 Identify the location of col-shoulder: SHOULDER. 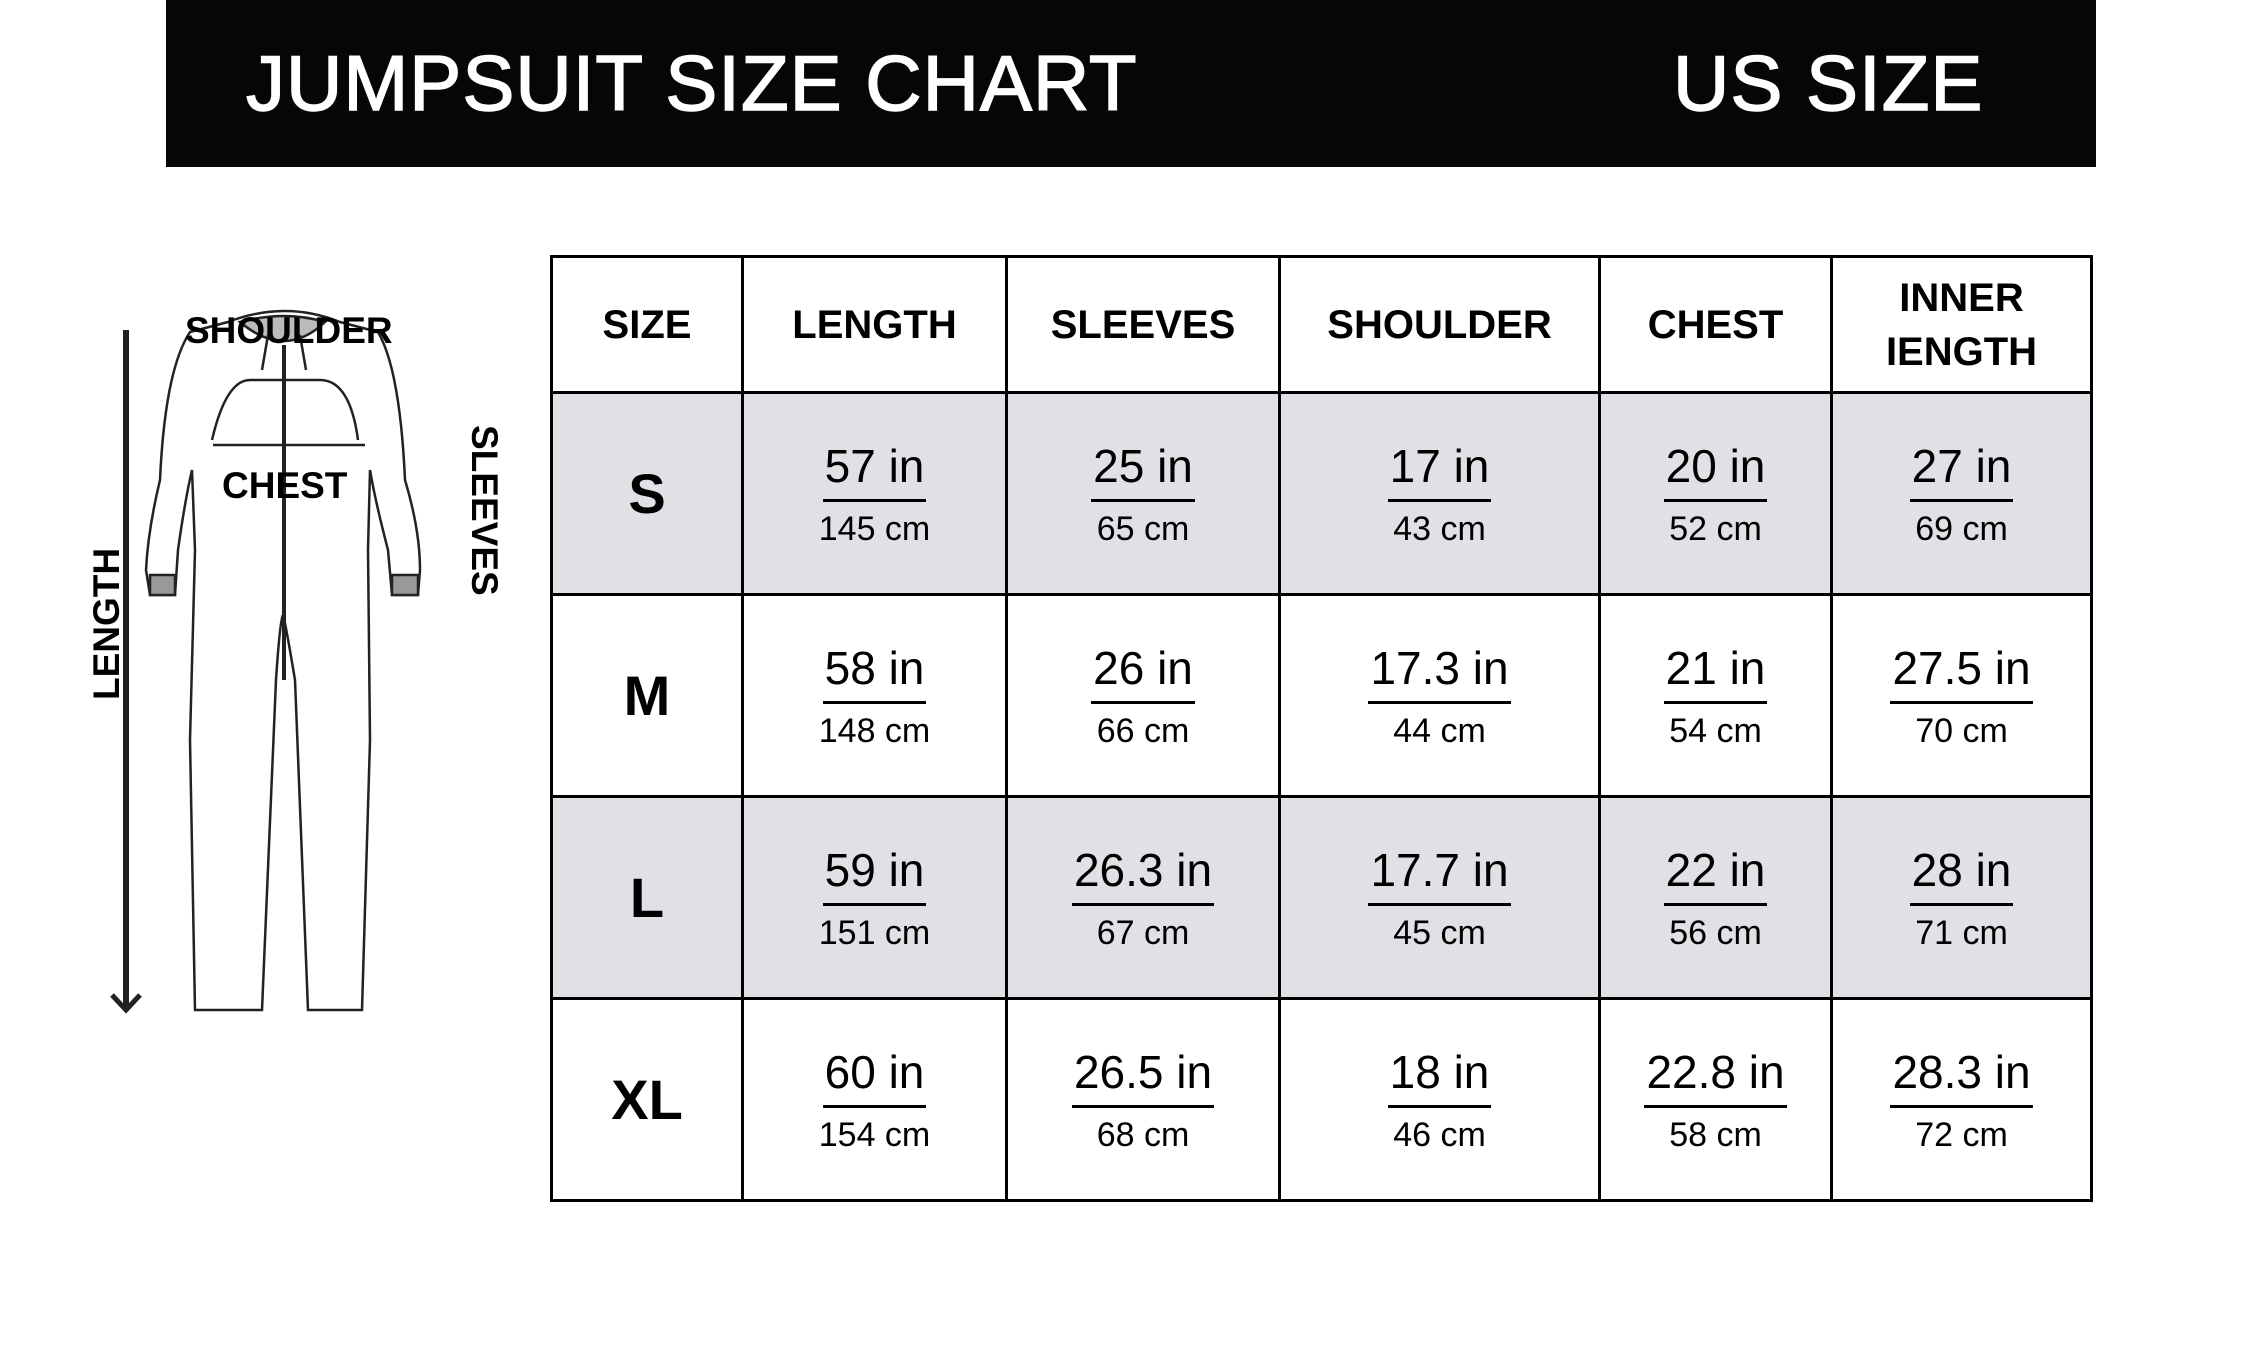
(1439, 324).